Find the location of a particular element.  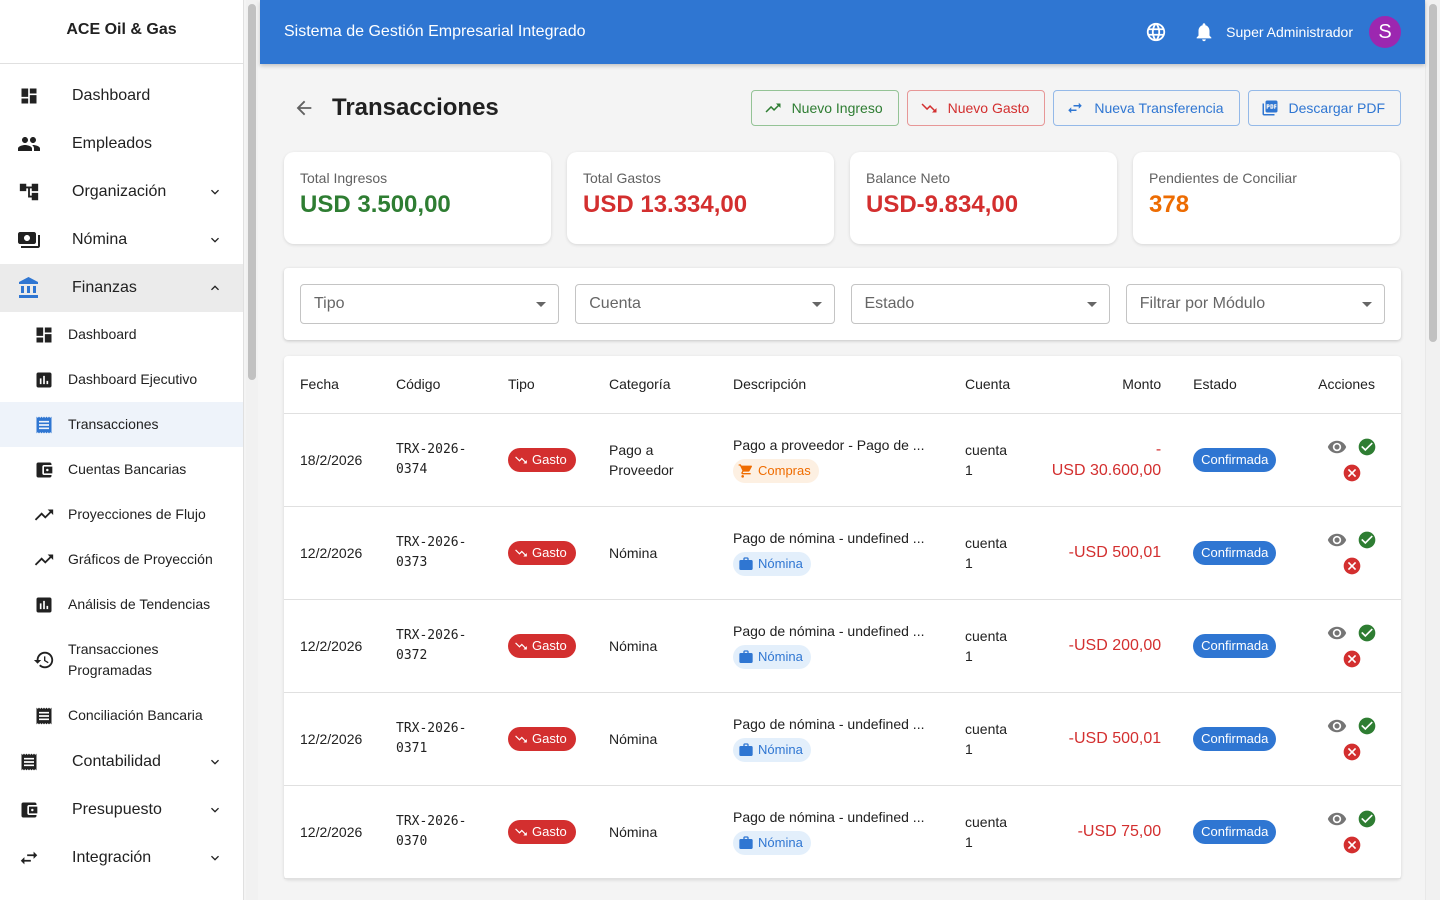

sidebar-subitem-cuentas-bancarias: Cuentas Bancarias is located at coordinates (121, 469).